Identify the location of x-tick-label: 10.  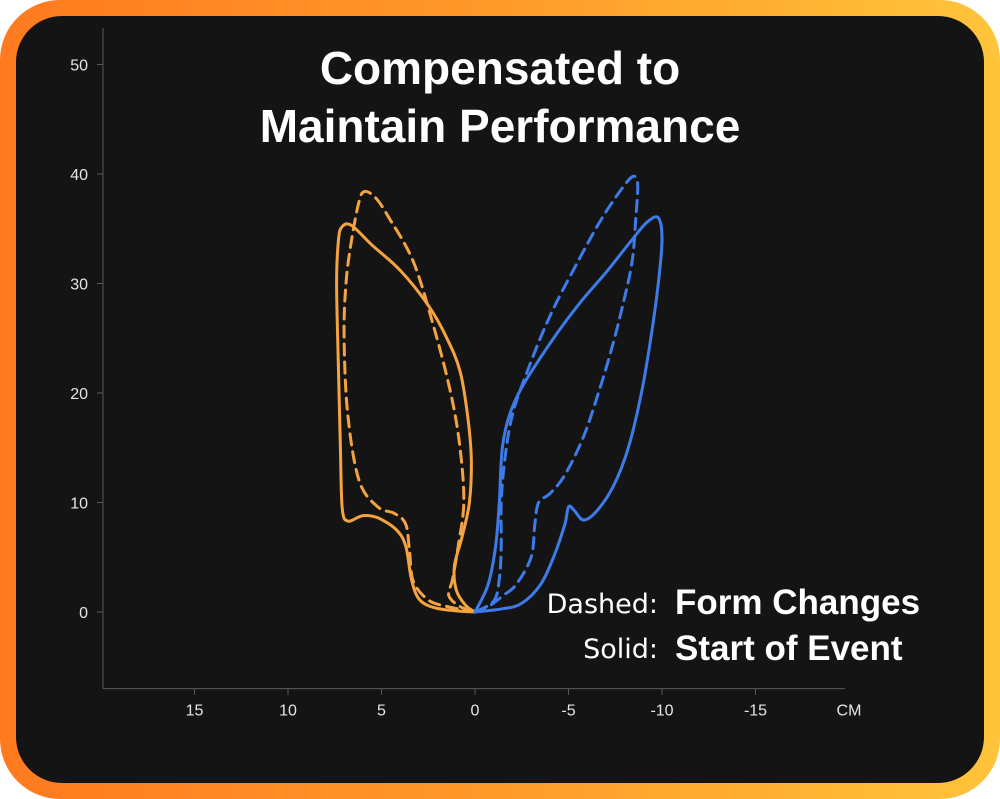
(288, 711).